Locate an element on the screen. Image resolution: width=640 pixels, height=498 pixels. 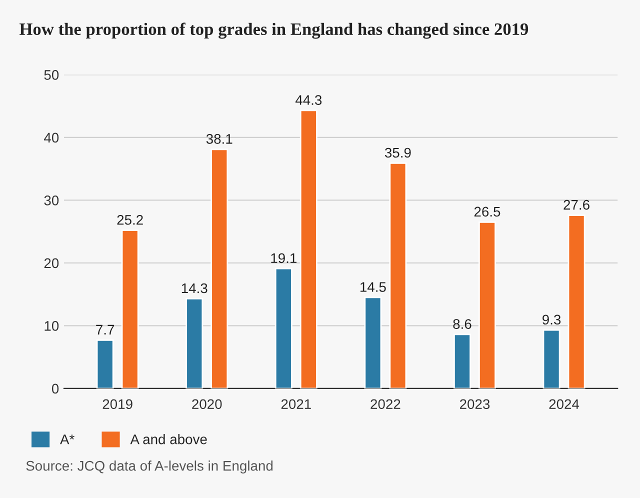
x-tick-label: 2019 is located at coordinates (117, 404).